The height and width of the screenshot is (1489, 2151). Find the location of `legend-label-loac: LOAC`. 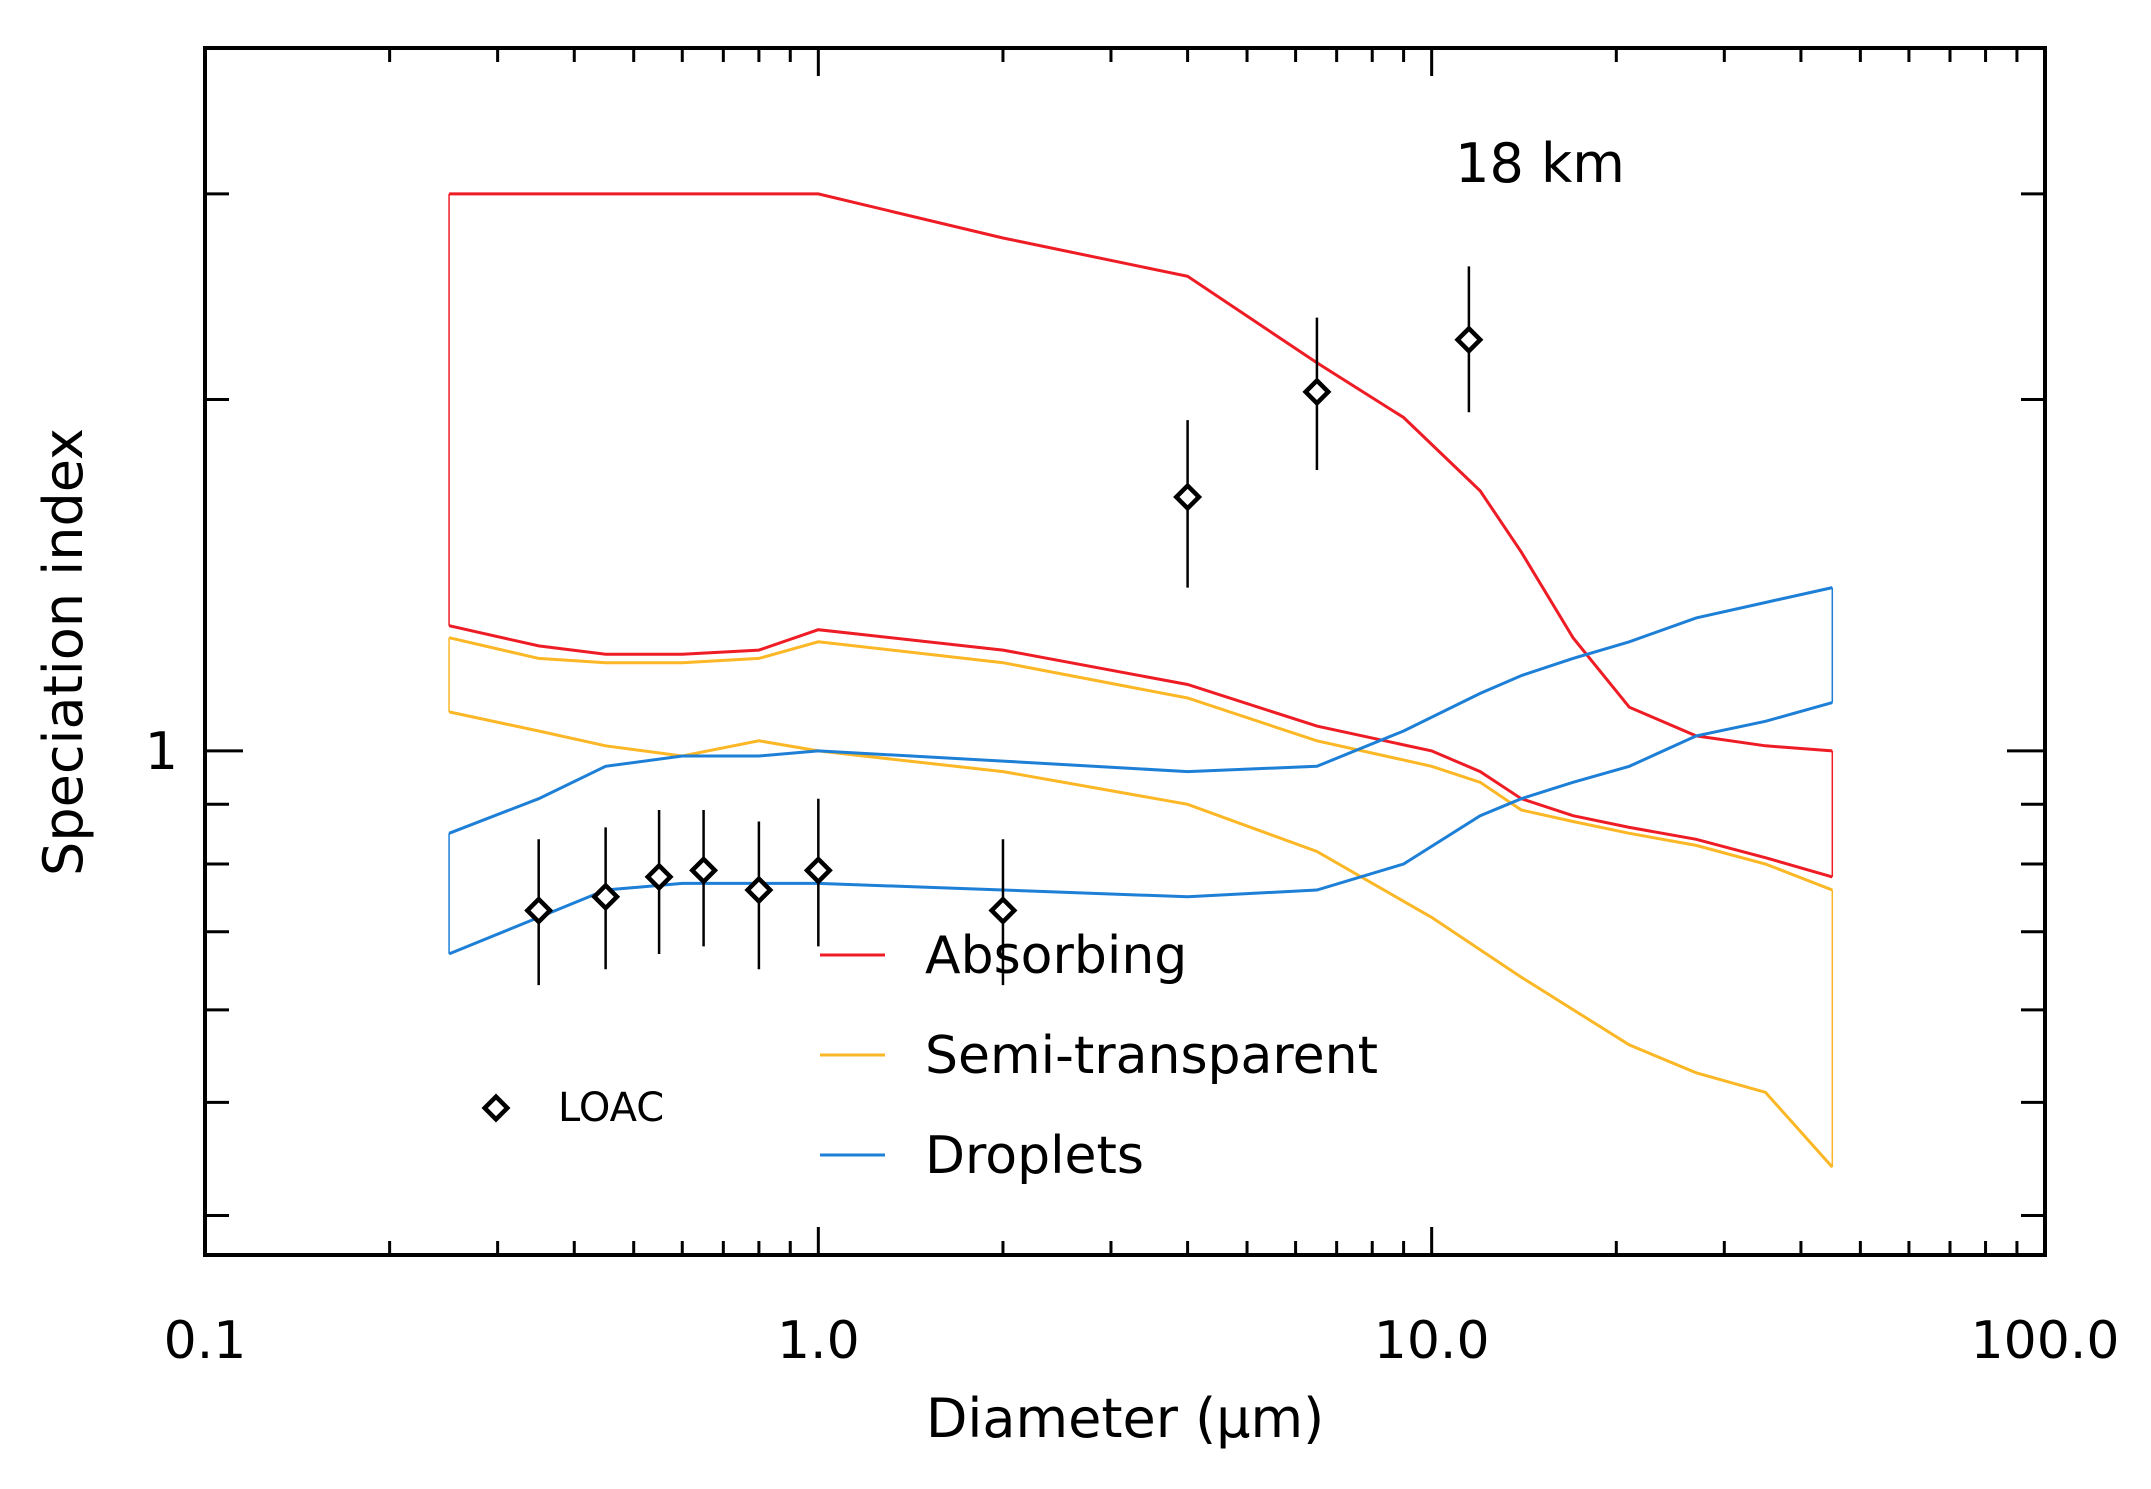

legend-label-loac: LOAC is located at coordinates (611, 1108).